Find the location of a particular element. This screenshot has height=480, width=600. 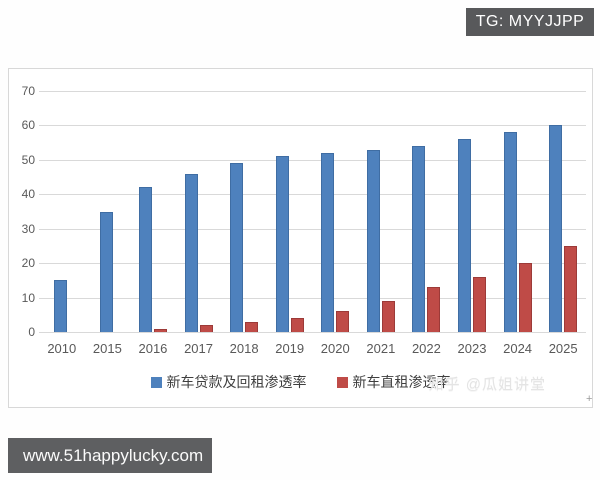

y-axis-tick-label: 60 is located at coordinates (28, 125).